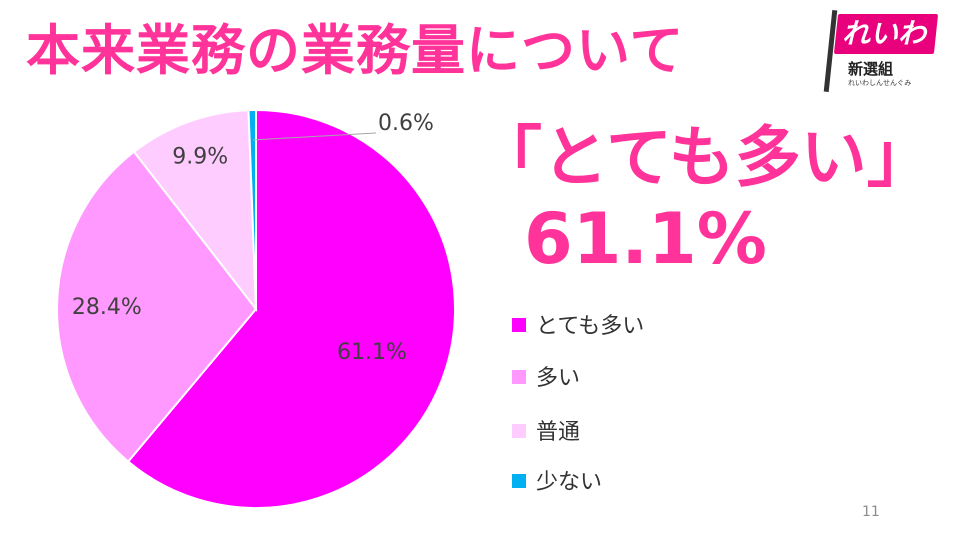 This screenshot has height=540, width=960. I want to click on legend-item-very-many: とても多い, so click(578, 327).